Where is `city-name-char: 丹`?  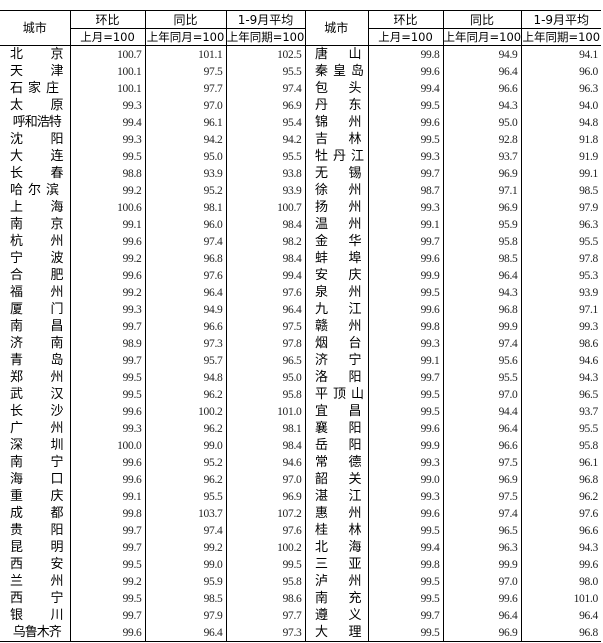
city-name-char: 丹 is located at coordinates (322, 105).